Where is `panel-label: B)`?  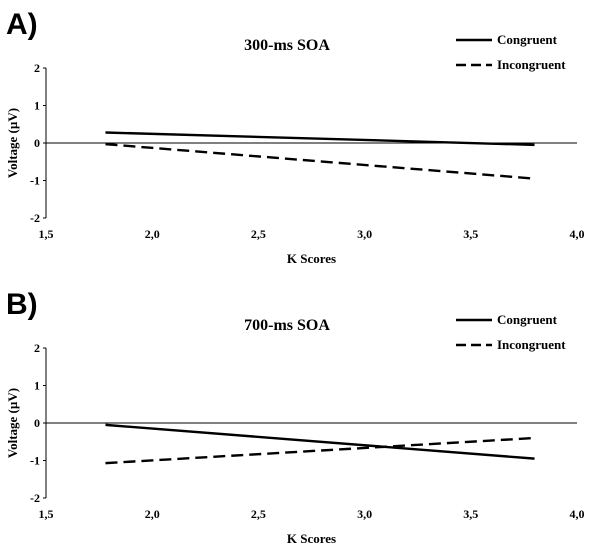
panel-label: B) is located at coordinates (22, 304).